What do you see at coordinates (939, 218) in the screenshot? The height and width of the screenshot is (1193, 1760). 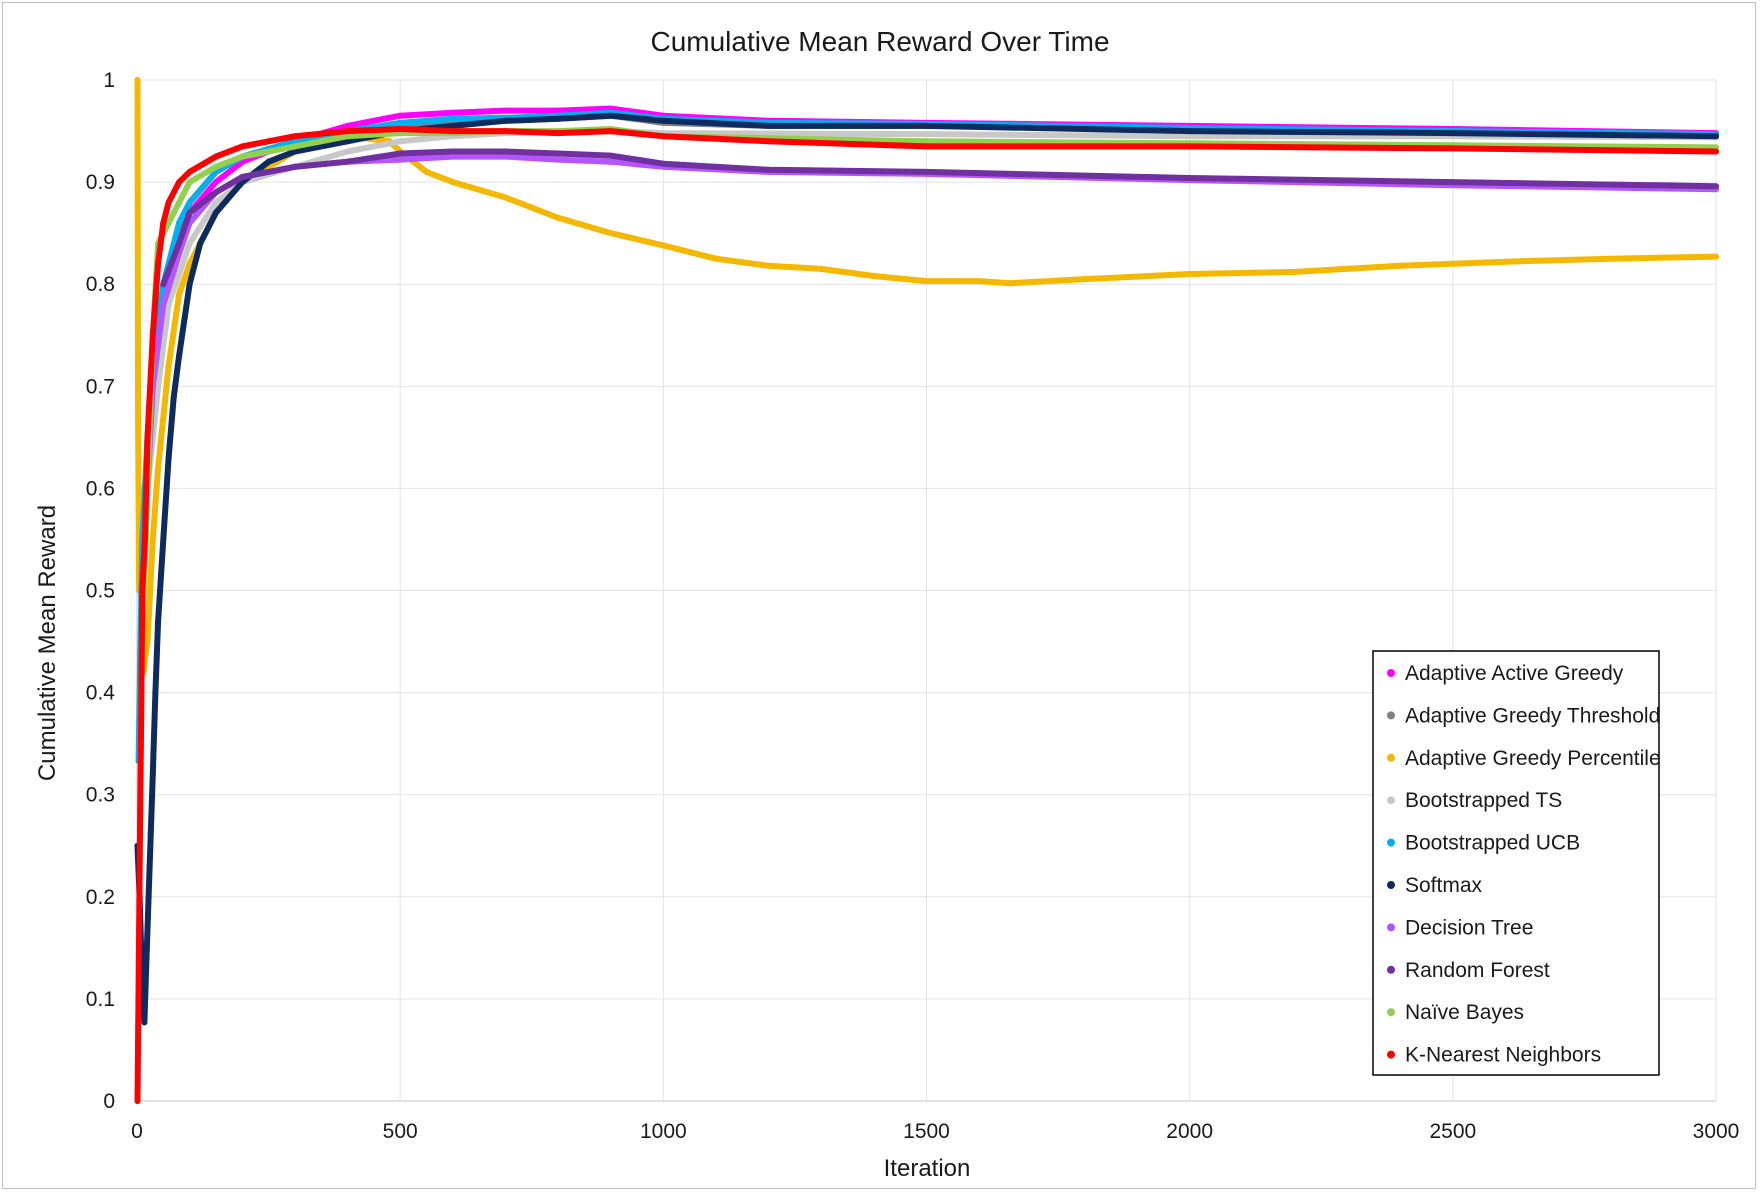 I see `series-line` at bounding box center [939, 218].